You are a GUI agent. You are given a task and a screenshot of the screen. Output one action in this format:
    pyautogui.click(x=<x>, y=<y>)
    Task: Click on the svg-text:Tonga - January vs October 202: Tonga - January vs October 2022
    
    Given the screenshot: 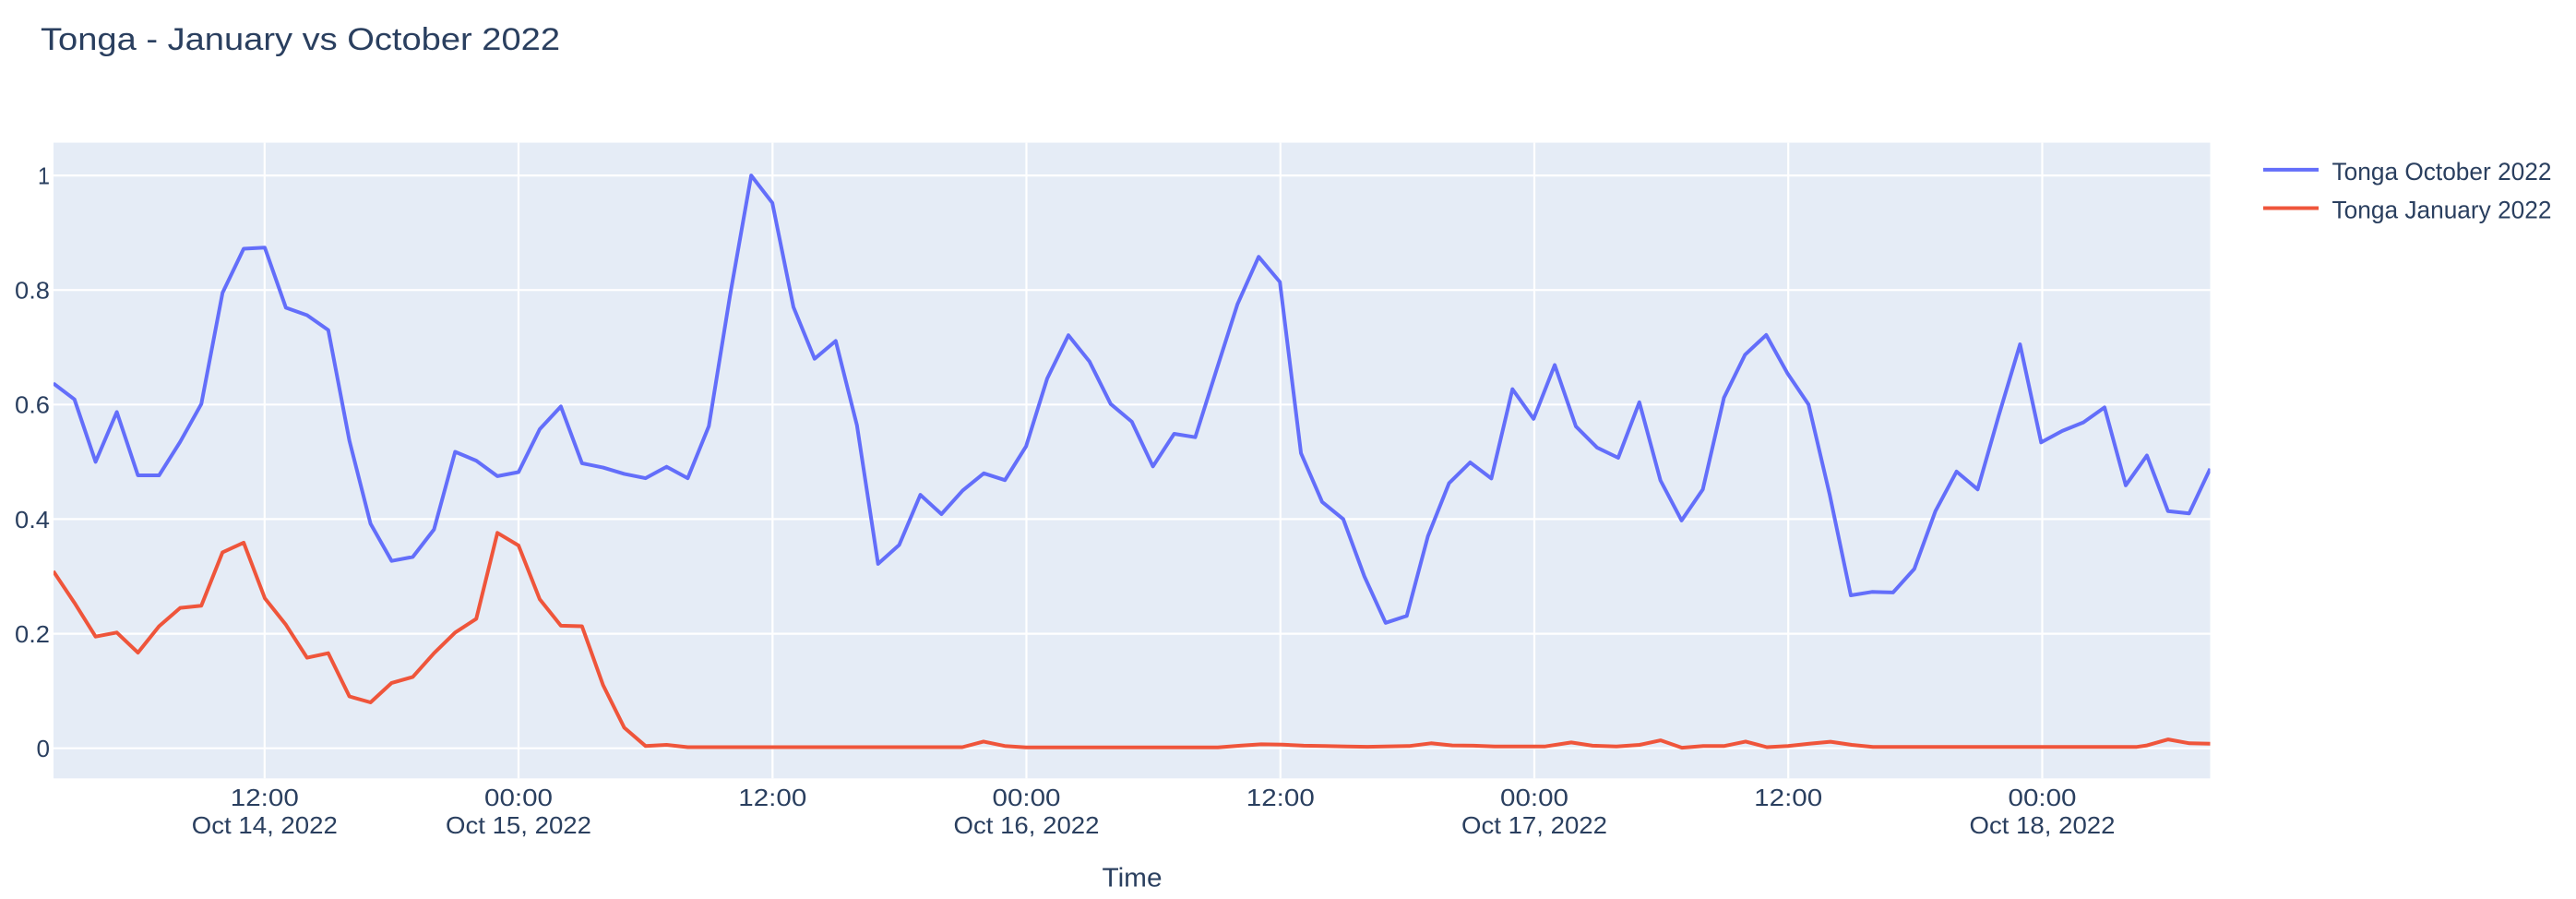 What is the action you would take?
    pyautogui.click(x=300, y=39)
    